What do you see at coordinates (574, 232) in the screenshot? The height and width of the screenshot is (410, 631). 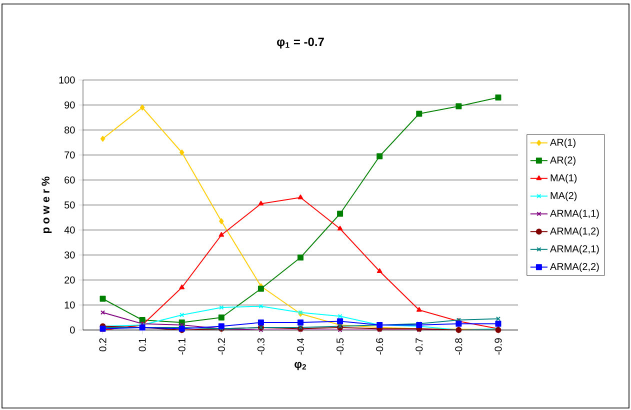 I see `legend-label: ARMA(1,2)` at bounding box center [574, 232].